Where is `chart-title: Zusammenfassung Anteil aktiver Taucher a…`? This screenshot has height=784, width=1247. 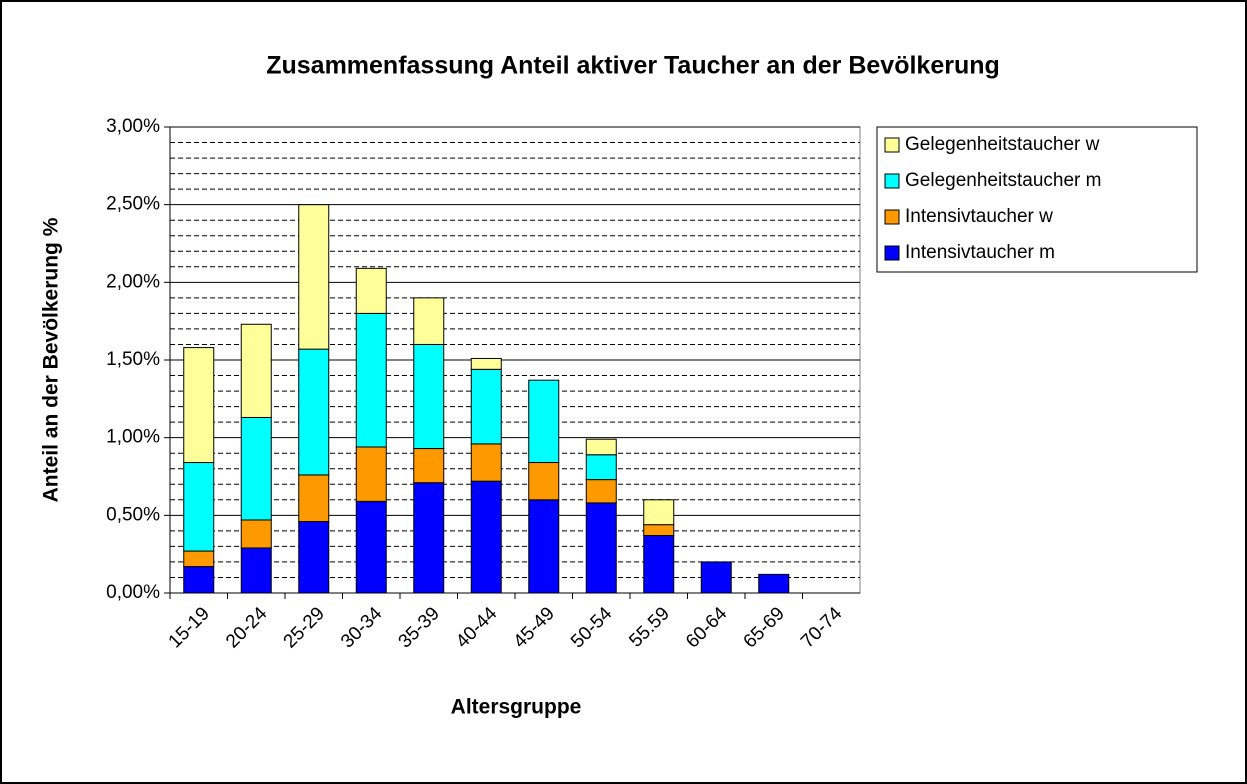
chart-title: Zusammenfassung Anteil aktiver Taucher a… is located at coordinates (633, 66).